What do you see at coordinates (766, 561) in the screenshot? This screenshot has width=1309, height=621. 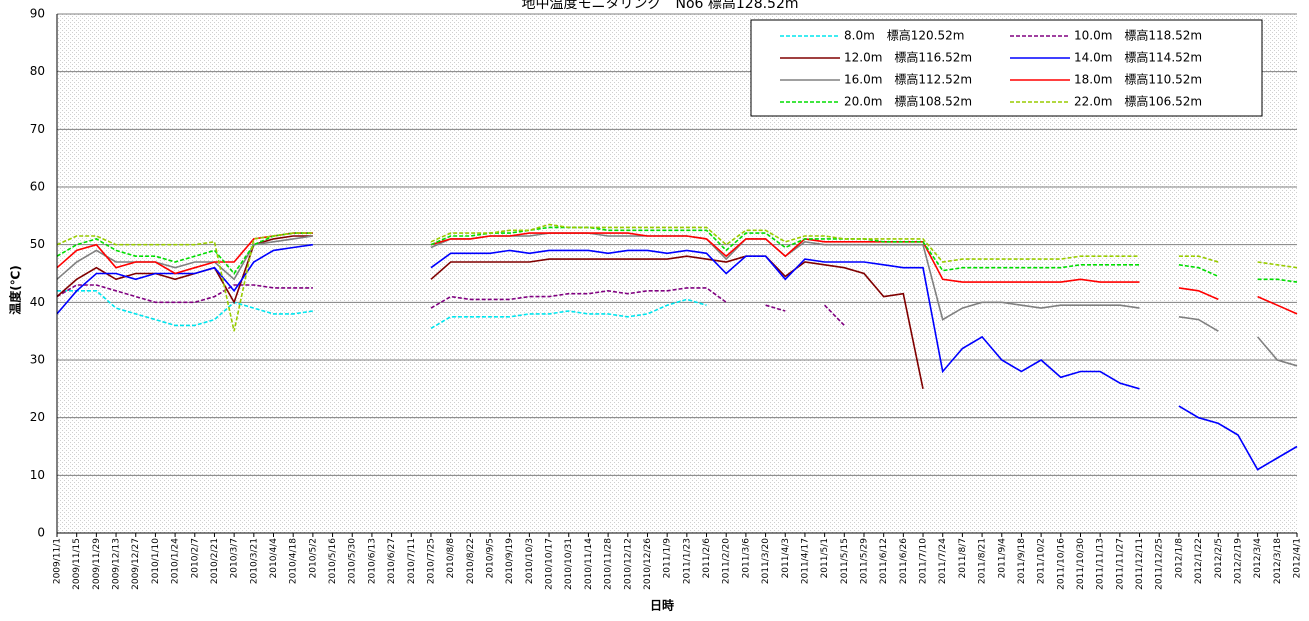 I see `x-tick-label: 2011/3/20` at bounding box center [766, 561].